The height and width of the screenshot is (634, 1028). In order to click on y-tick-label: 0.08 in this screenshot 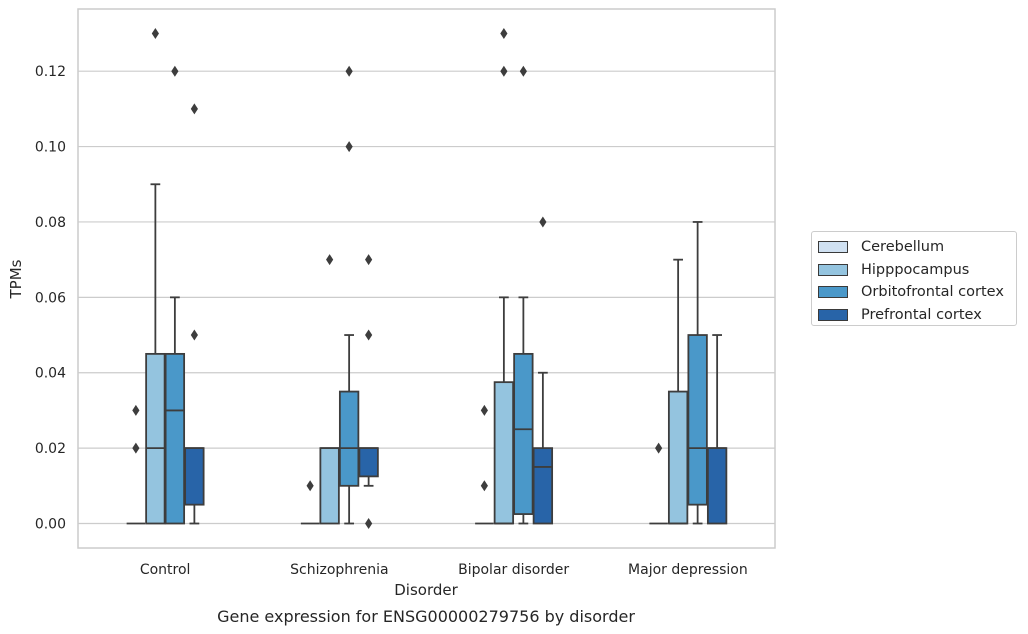, I will do `click(50, 223)`.